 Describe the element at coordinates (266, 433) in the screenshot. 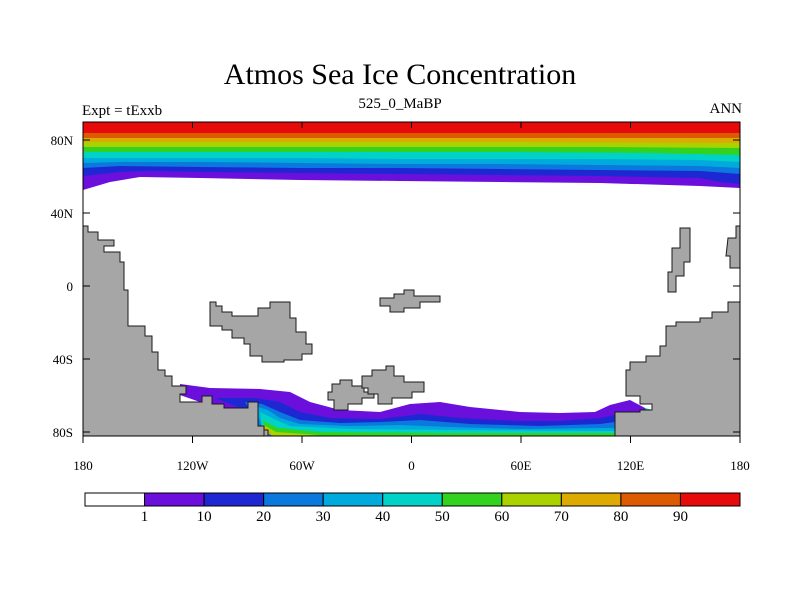

I see `land-southern-continent` at that location.